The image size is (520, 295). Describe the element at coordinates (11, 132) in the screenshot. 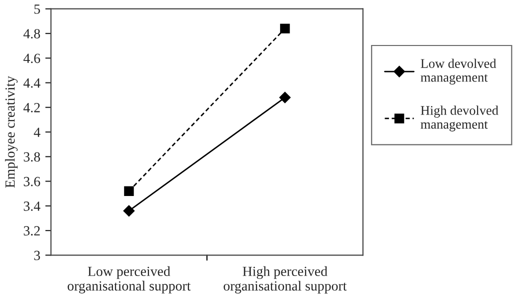

I see `y-axis-title: Employee creativity` at that location.